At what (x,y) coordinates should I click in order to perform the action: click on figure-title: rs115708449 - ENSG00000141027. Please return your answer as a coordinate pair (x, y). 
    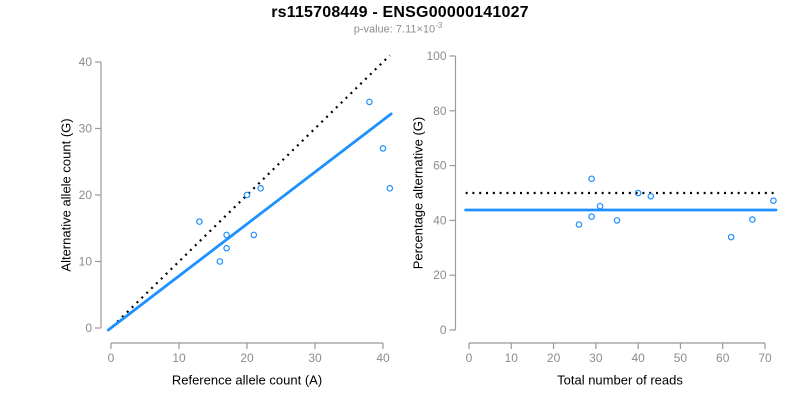
    Looking at the image, I should click on (400, 12).